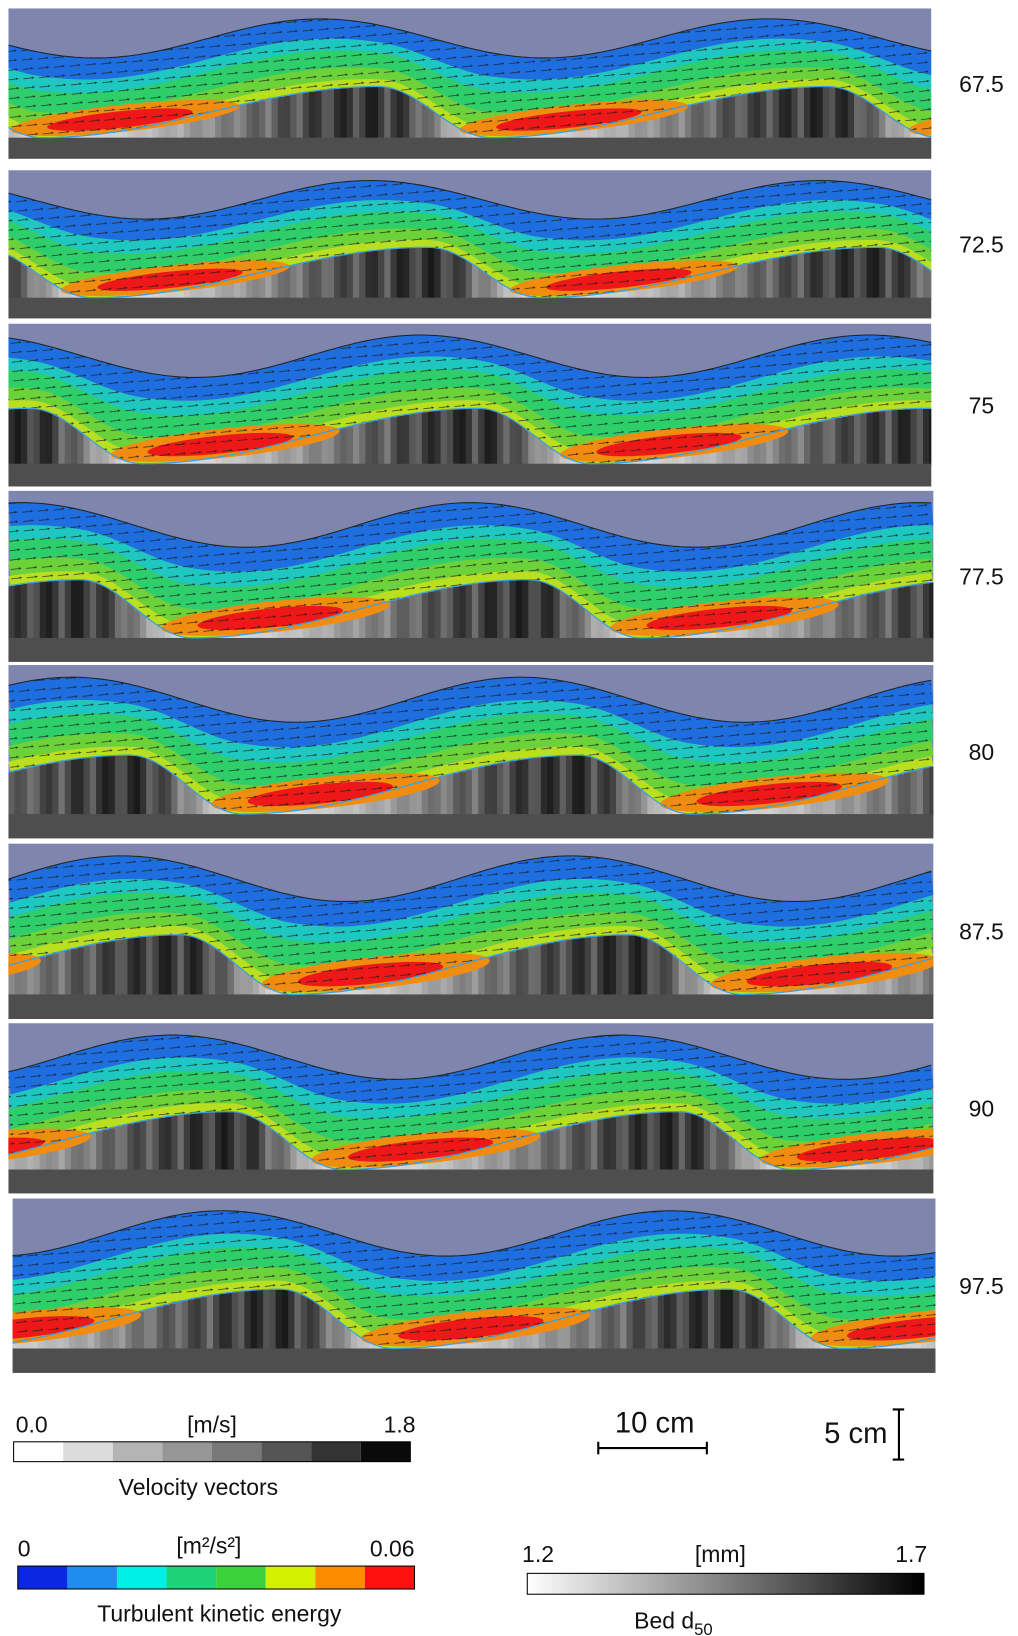  What do you see at coordinates (208, 1546) in the screenshot?
I see `legend-unit: [m²/s²]` at bounding box center [208, 1546].